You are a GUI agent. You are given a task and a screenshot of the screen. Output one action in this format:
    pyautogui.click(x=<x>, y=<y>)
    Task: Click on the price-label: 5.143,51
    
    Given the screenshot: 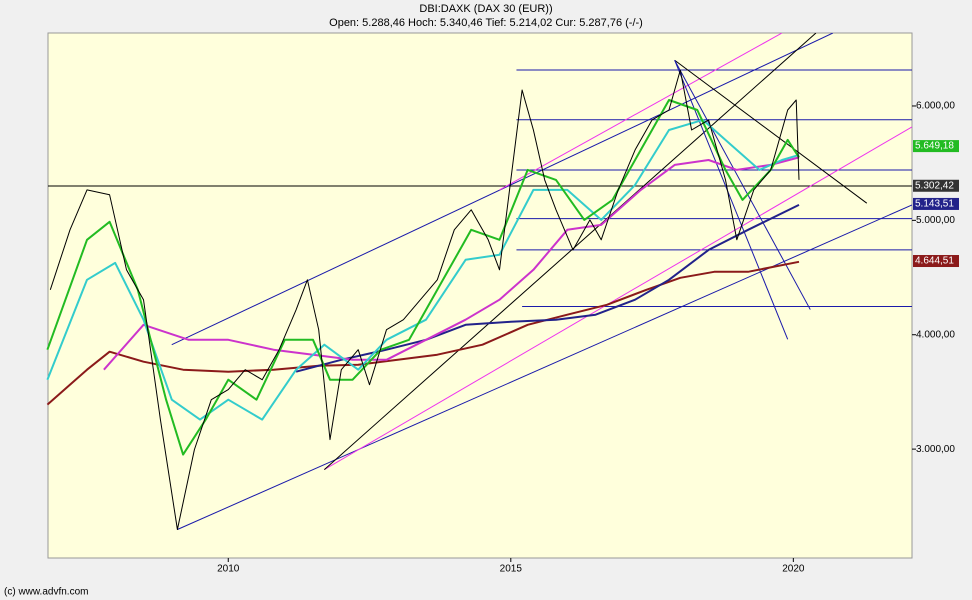 What is the action you would take?
    pyautogui.click(x=934, y=204)
    